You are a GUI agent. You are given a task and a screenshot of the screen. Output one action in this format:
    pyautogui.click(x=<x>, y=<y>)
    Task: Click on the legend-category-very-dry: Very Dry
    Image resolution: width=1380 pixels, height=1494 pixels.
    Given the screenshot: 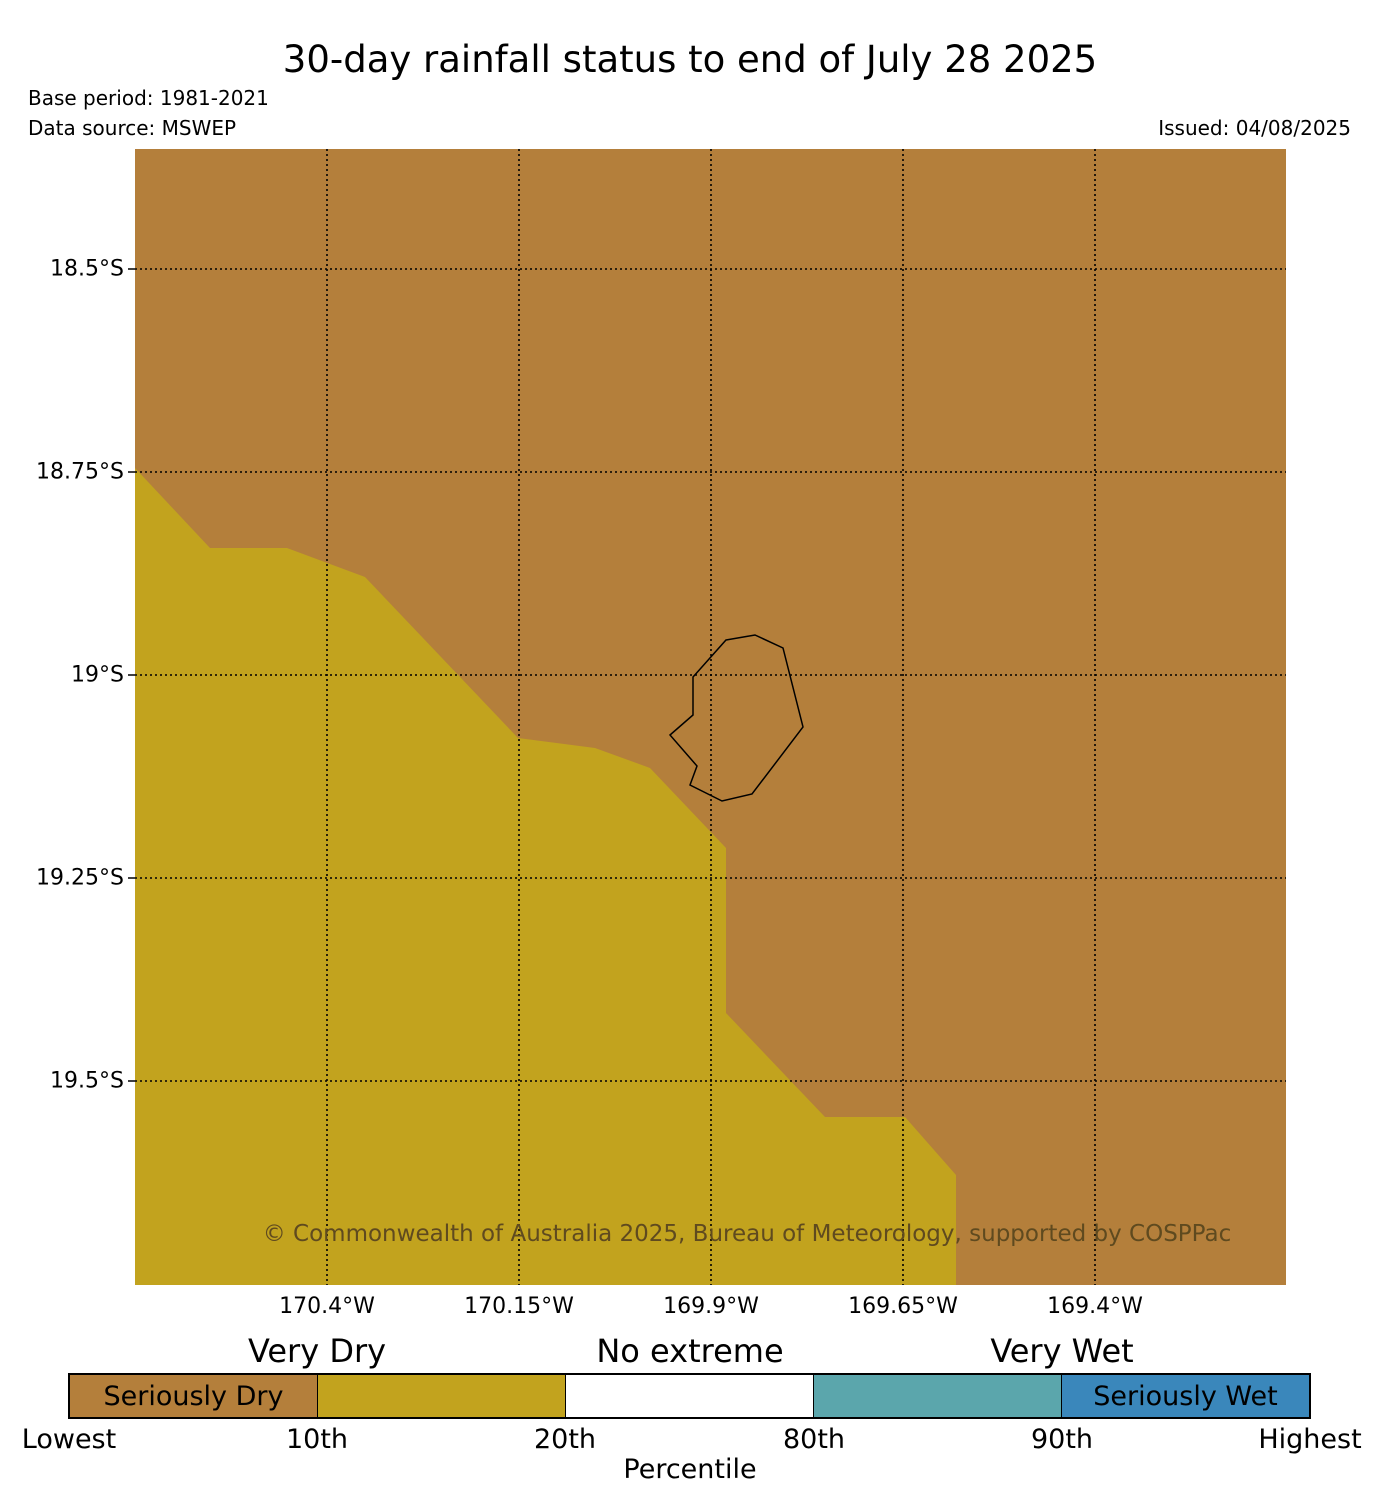 What is the action you would take?
    pyautogui.click(x=317, y=1351)
    